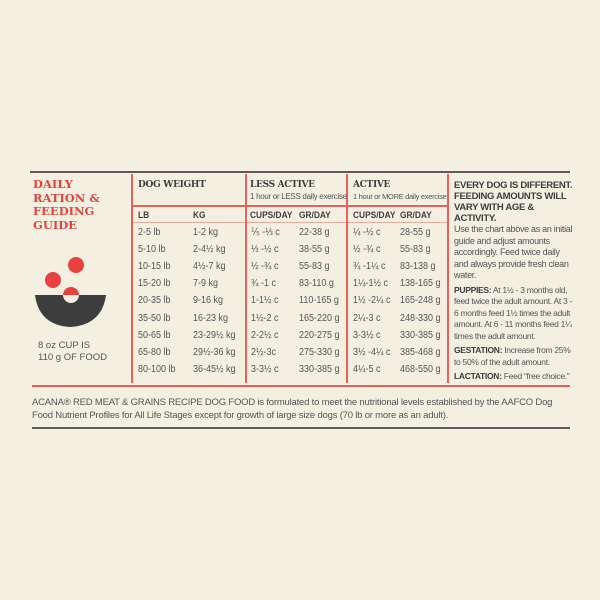  What do you see at coordinates (319, 352) in the screenshot?
I see `cell-la-gr: 275-330 g` at bounding box center [319, 352].